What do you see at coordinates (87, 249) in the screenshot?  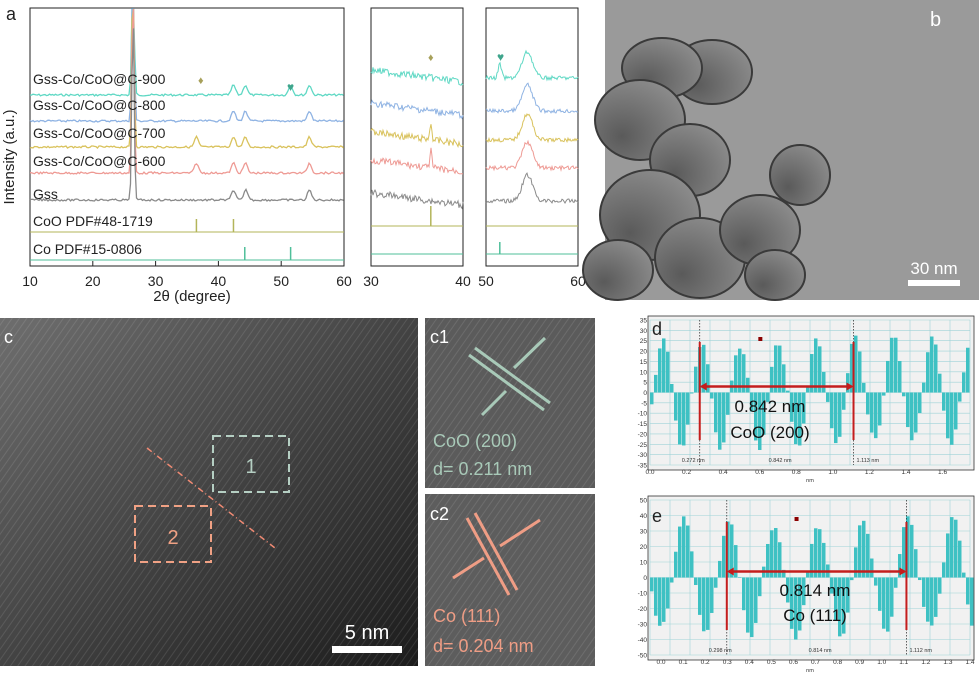 I see `series-label: Co PDF#15-0806` at bounding box center [87, 249].